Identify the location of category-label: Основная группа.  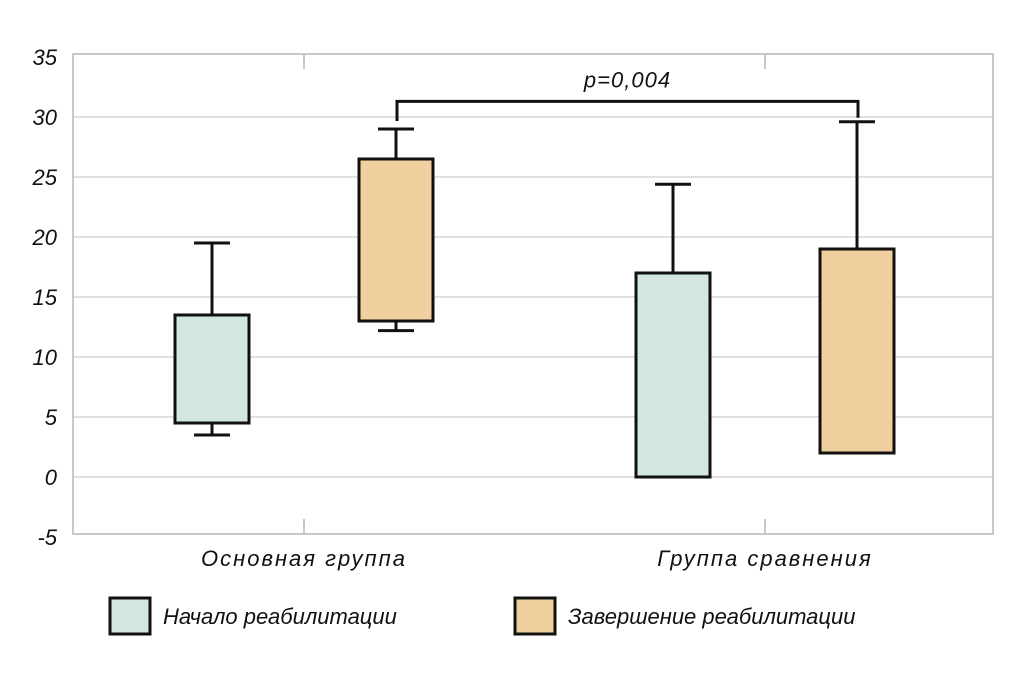
(304, 558).